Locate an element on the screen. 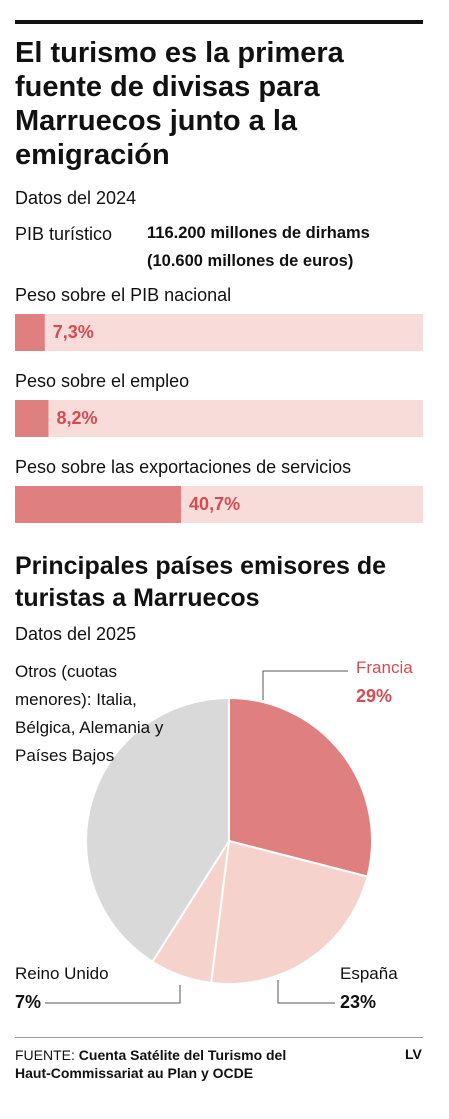 Image resolution: width=449 pixels, height=1119 pixels. pie-label: Reino Unido is located at coordinates (62, 973).